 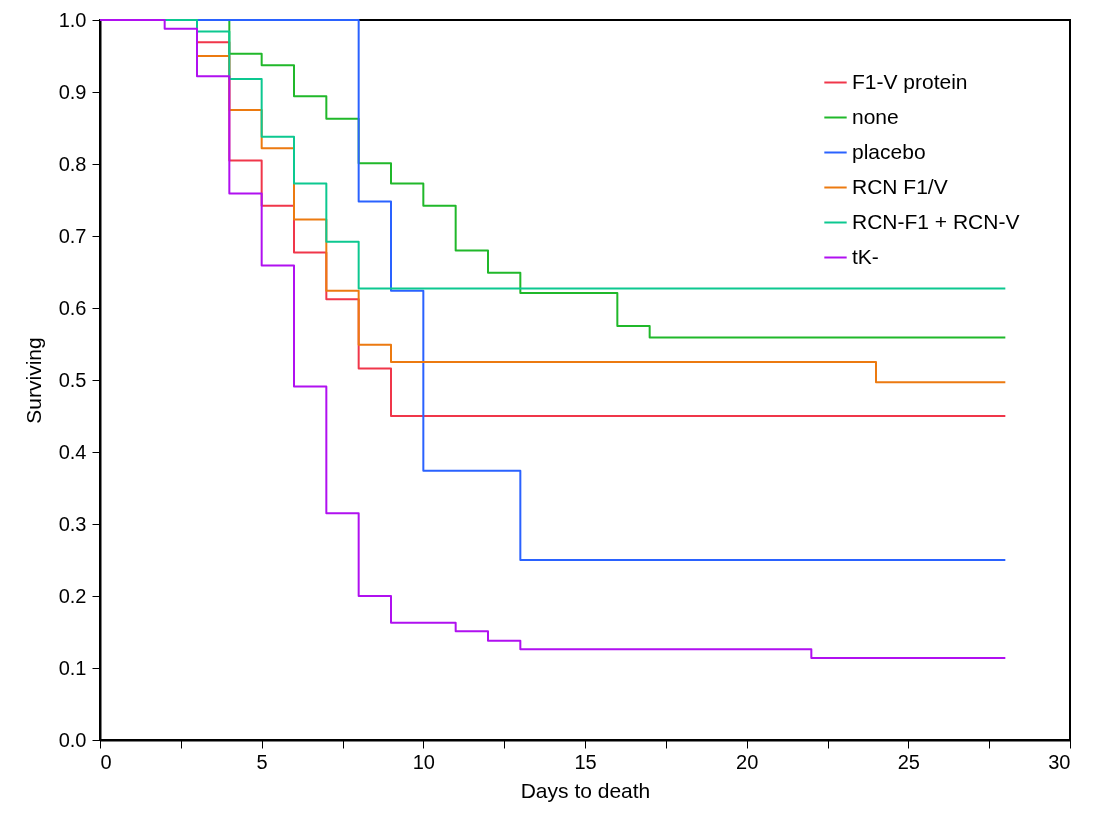 What do you see at coordinates (72, 739) in the screenshot?
I see `y-tick-label: 0.0` at bounding box center [72, 739].